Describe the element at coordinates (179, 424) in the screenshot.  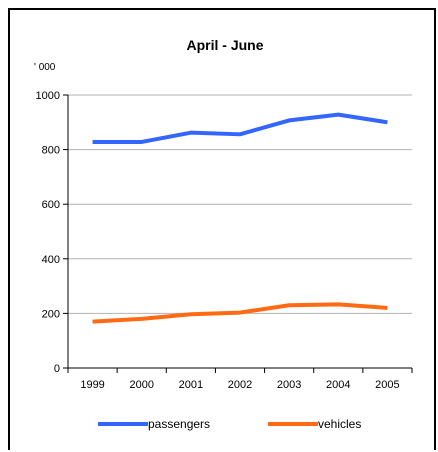
I see `legend-label-passengers: passengers` at that location.